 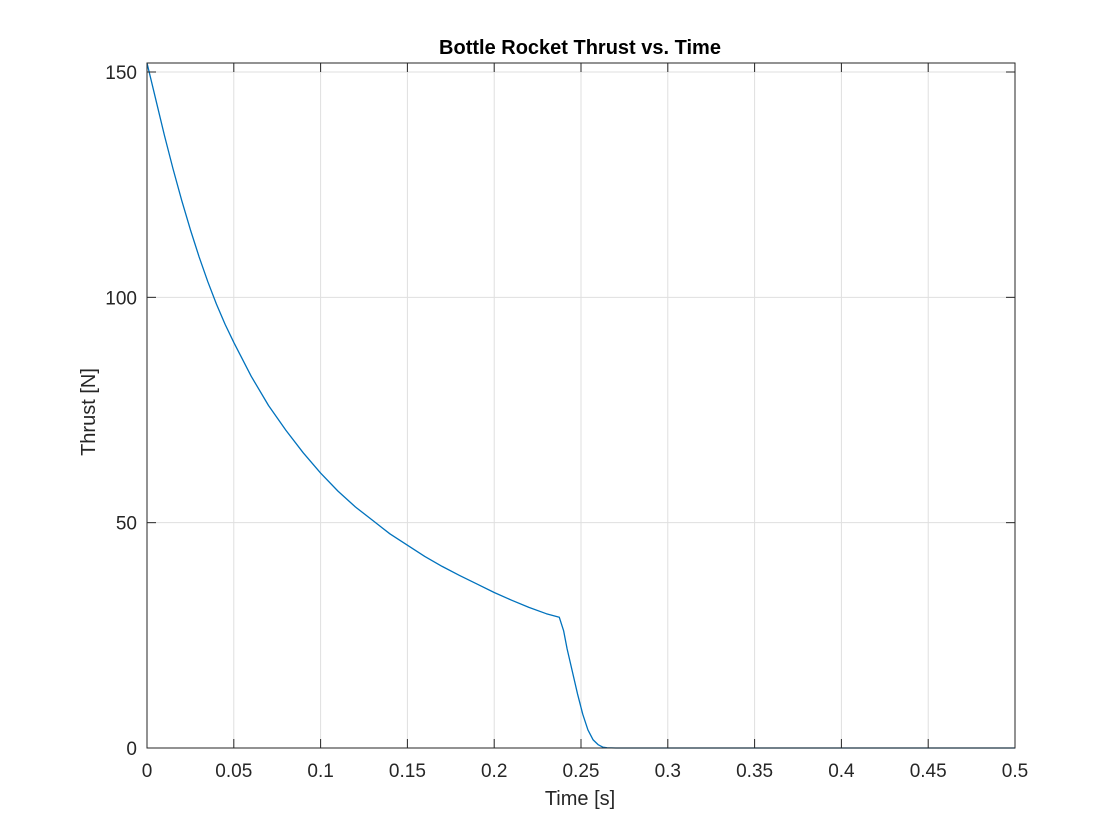 I want to click on x-tick-label: 0.4, so click(x=841, y=771).